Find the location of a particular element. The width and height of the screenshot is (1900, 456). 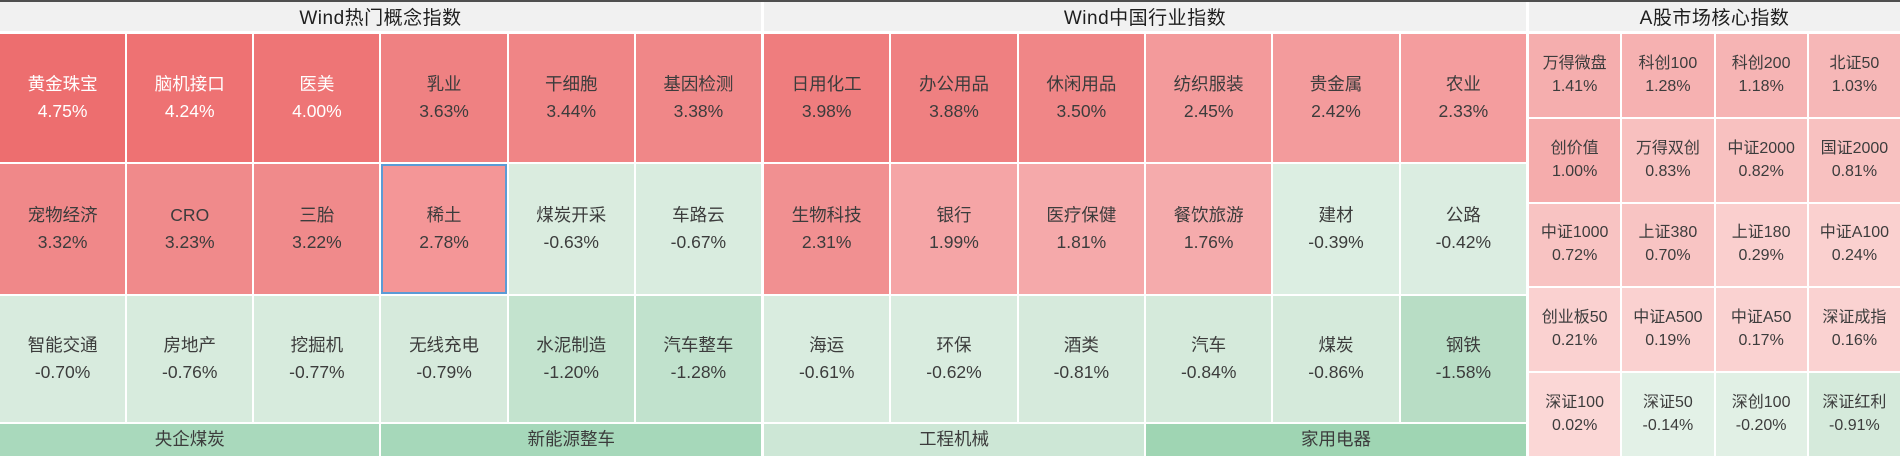

index-name: 深证100 is located at coordinates (1574, 403).